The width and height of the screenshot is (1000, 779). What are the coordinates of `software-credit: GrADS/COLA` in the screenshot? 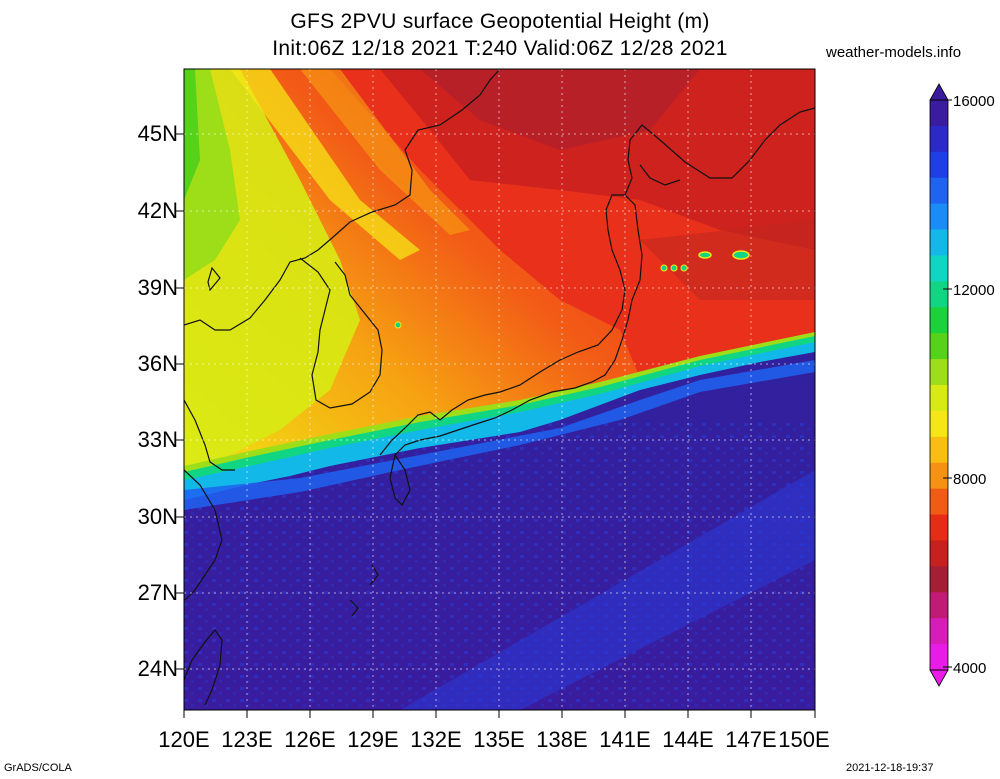 It's located at (38, 768).